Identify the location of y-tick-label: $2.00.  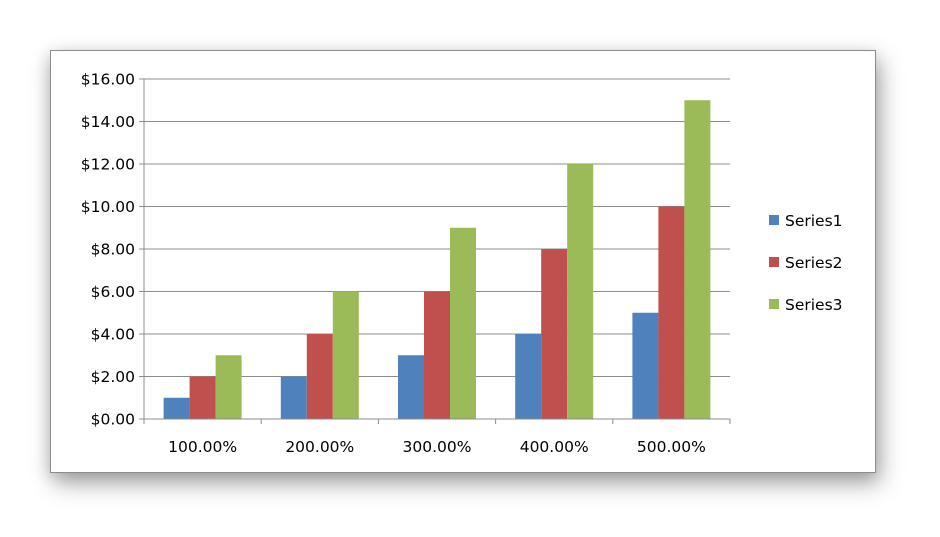
(113, 377).